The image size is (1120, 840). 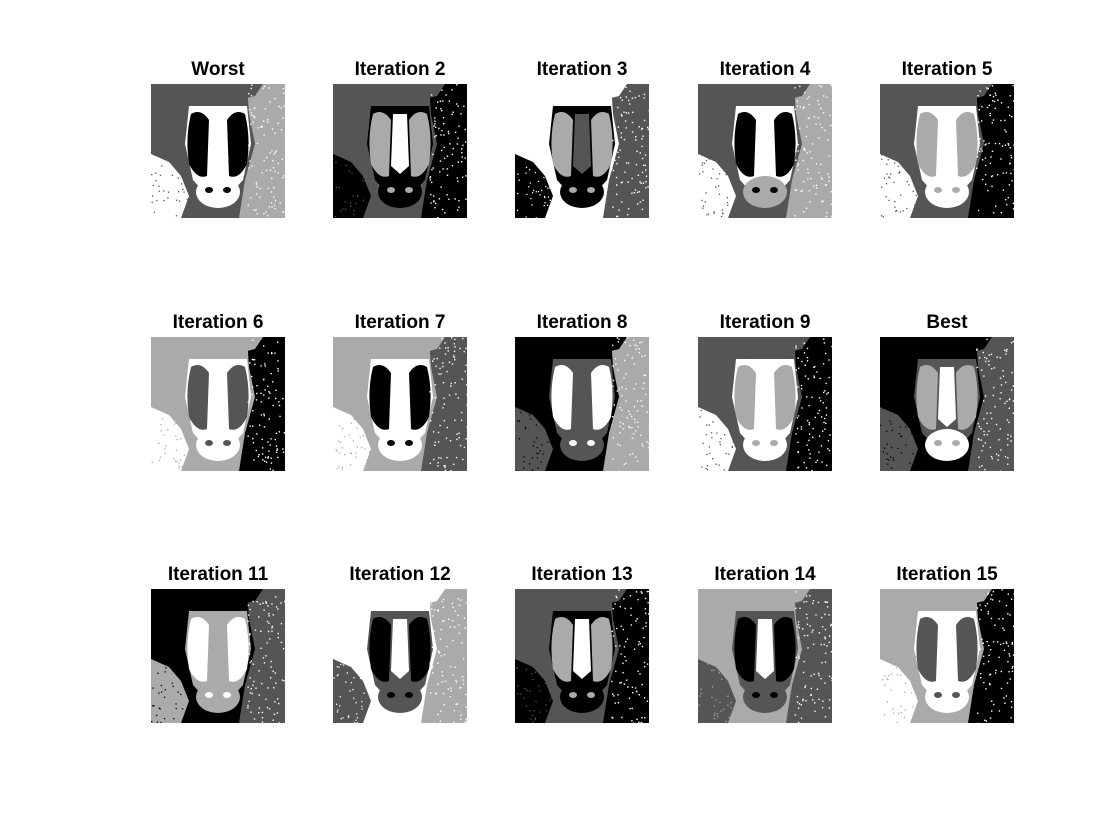 What do you see at coordinates (409, 695) in the screenshot?
I see `nostril-right` at bounding box center [409, 695].